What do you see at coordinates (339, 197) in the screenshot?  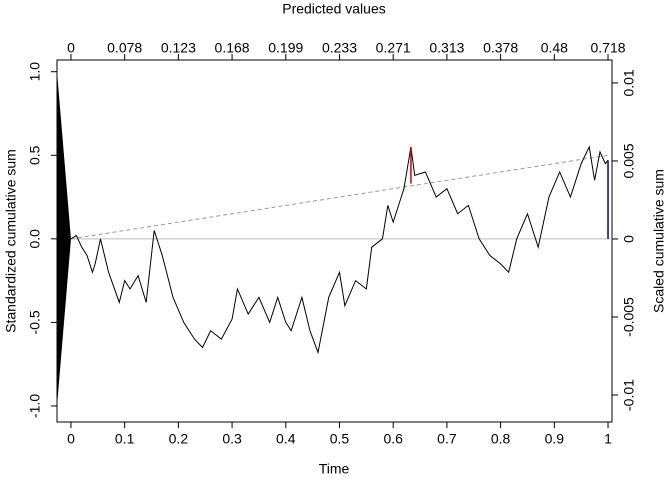 I see `trend-line` at bounding box center [339, 197].